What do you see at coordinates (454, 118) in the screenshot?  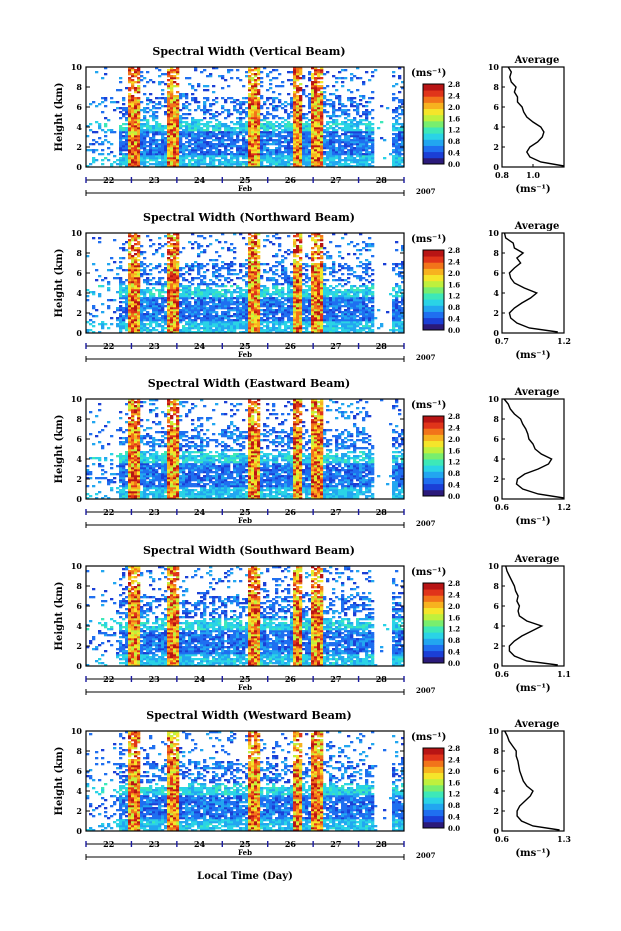 I see `colorbar-tick-label: 1.6` at bounding box center [454, 118].